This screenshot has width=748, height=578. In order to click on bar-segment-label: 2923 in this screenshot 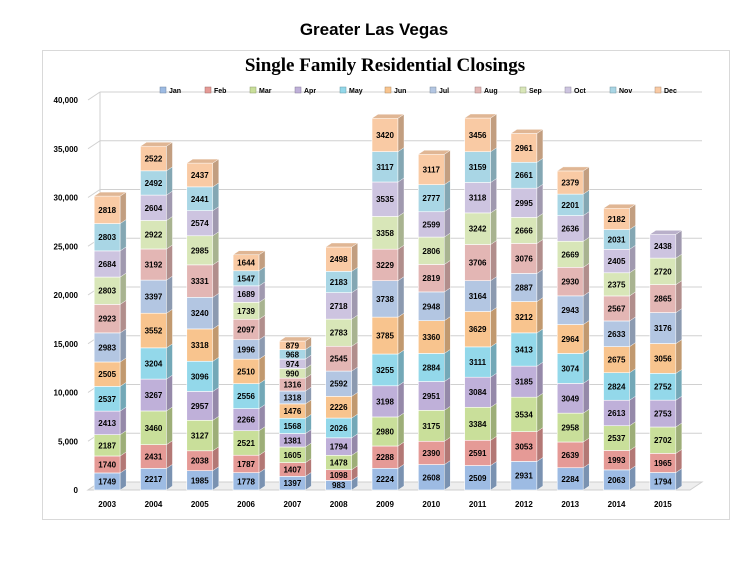, I will do `click(107, 319)`.